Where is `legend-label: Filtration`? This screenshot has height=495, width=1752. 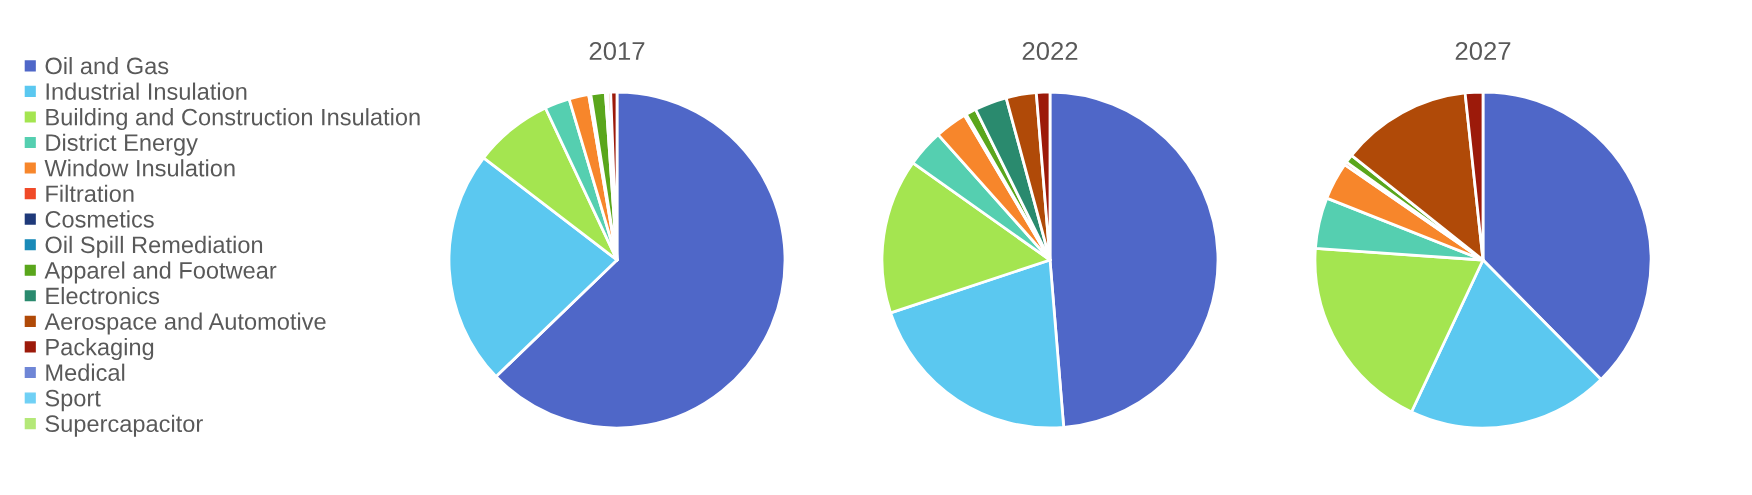 legend-label: Filtration is located at coordinates (90, 193).